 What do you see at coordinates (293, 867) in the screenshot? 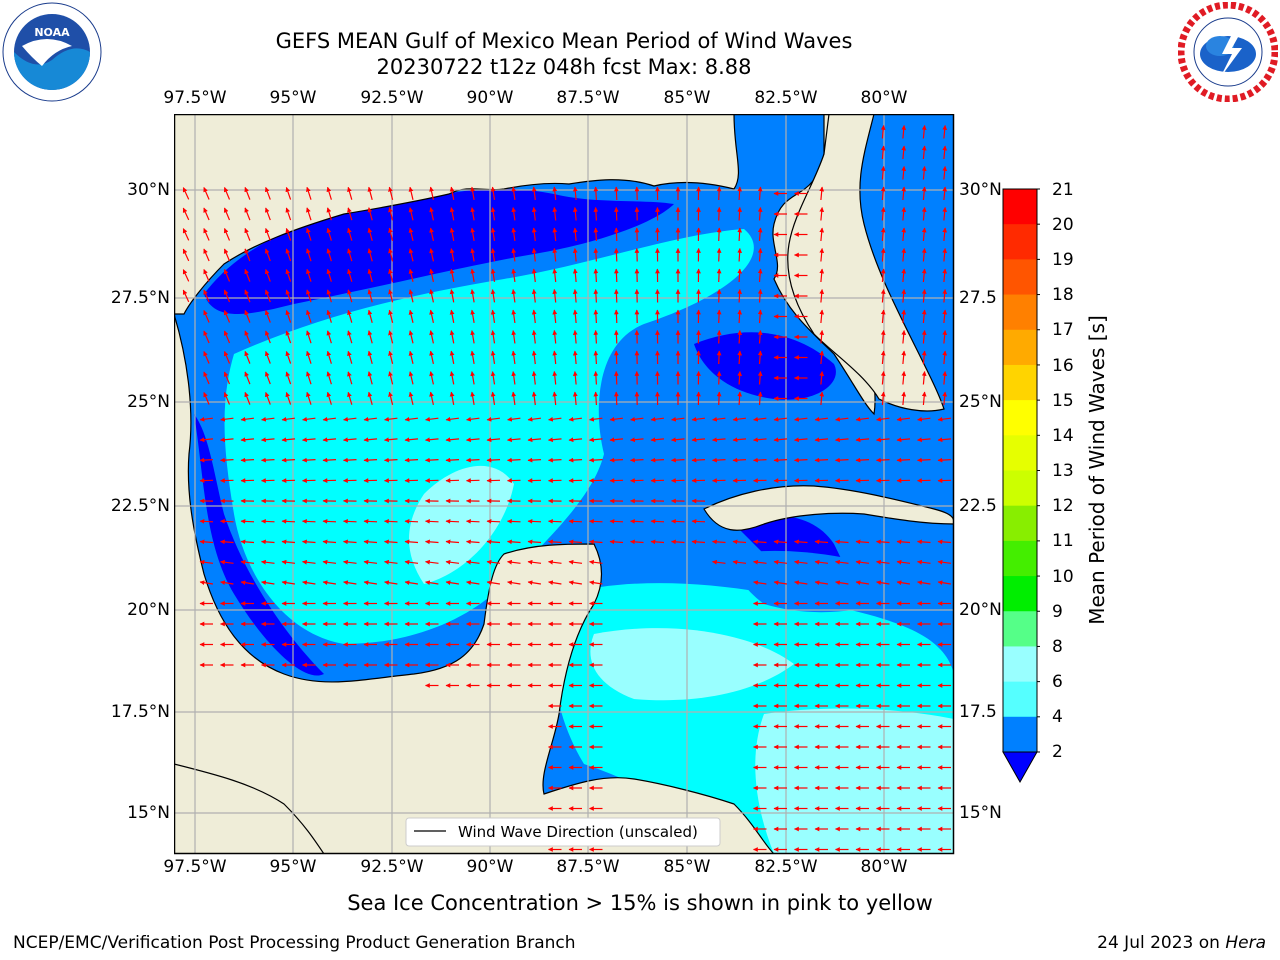
I see `lon-tick-bottom: 95°W` at bounding box center [293, 867].